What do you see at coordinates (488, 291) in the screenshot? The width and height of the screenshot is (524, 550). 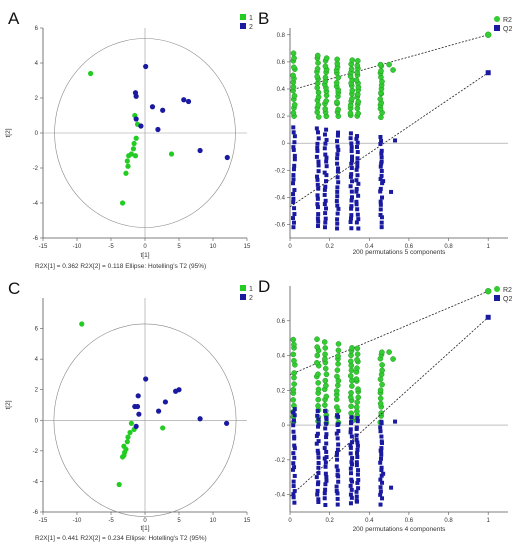 I see `original-model-point` at bounding box center [488, 291].